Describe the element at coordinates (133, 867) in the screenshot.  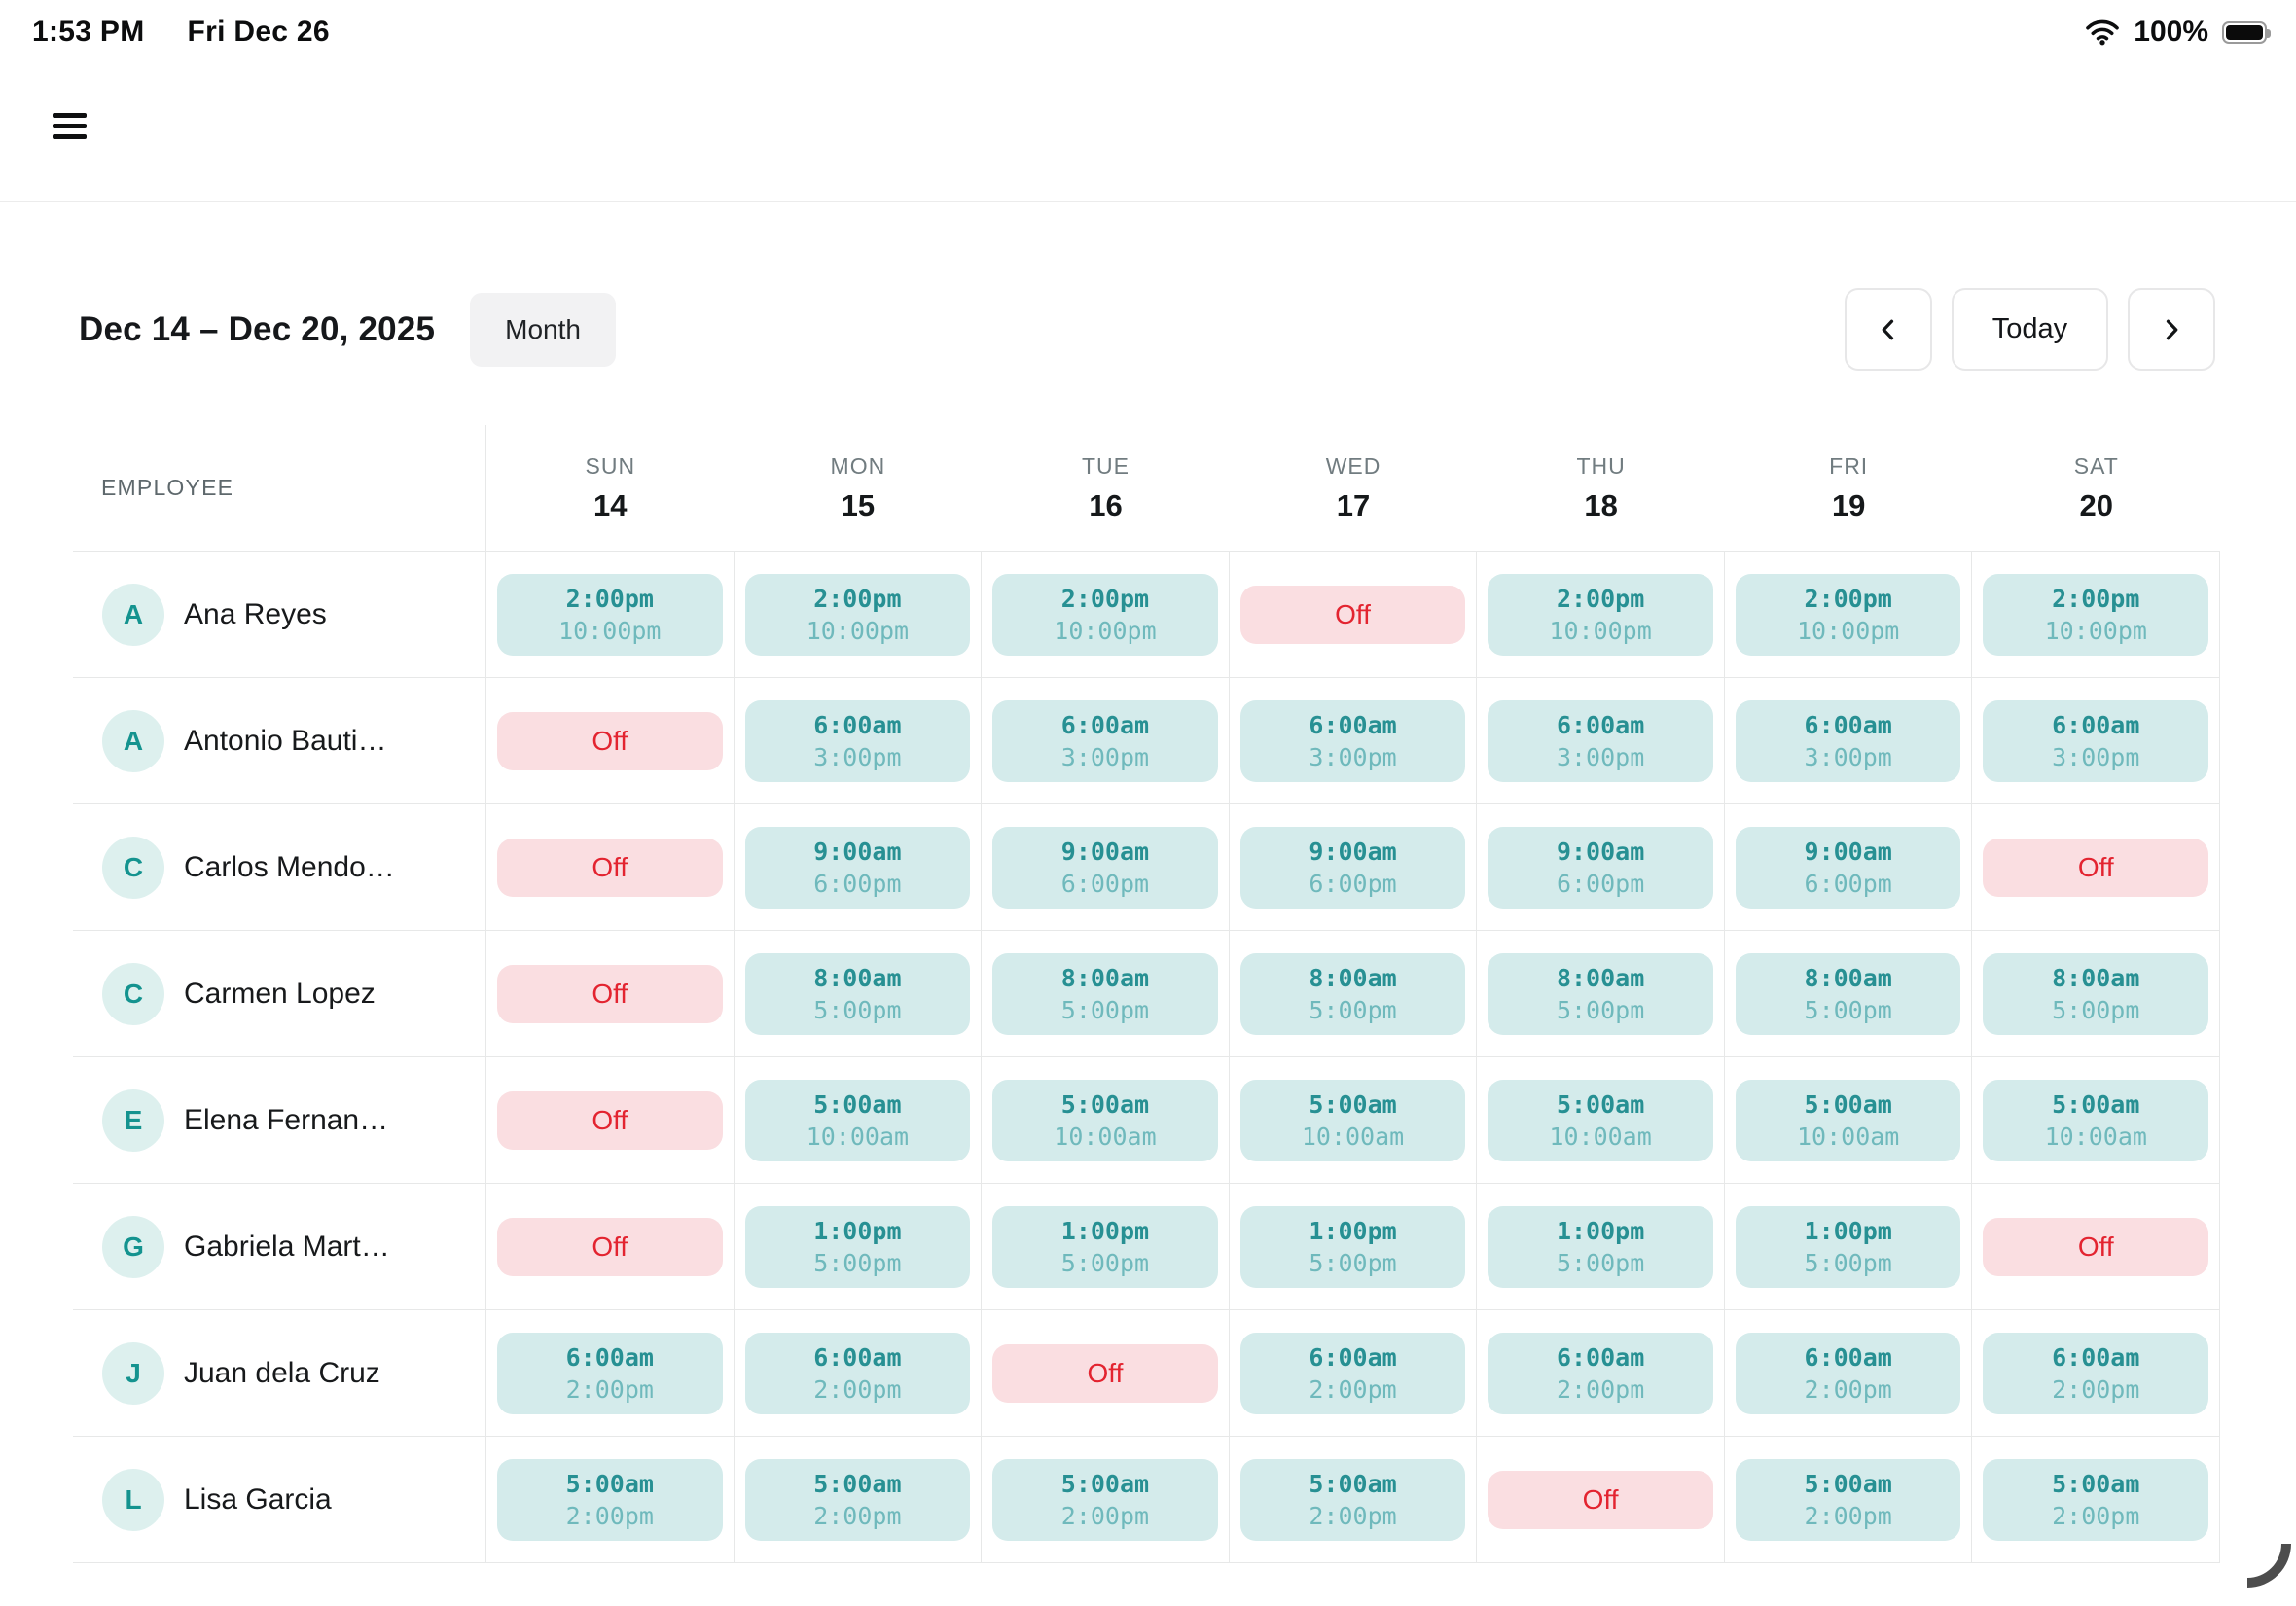
I see `avatar: C` at that location.